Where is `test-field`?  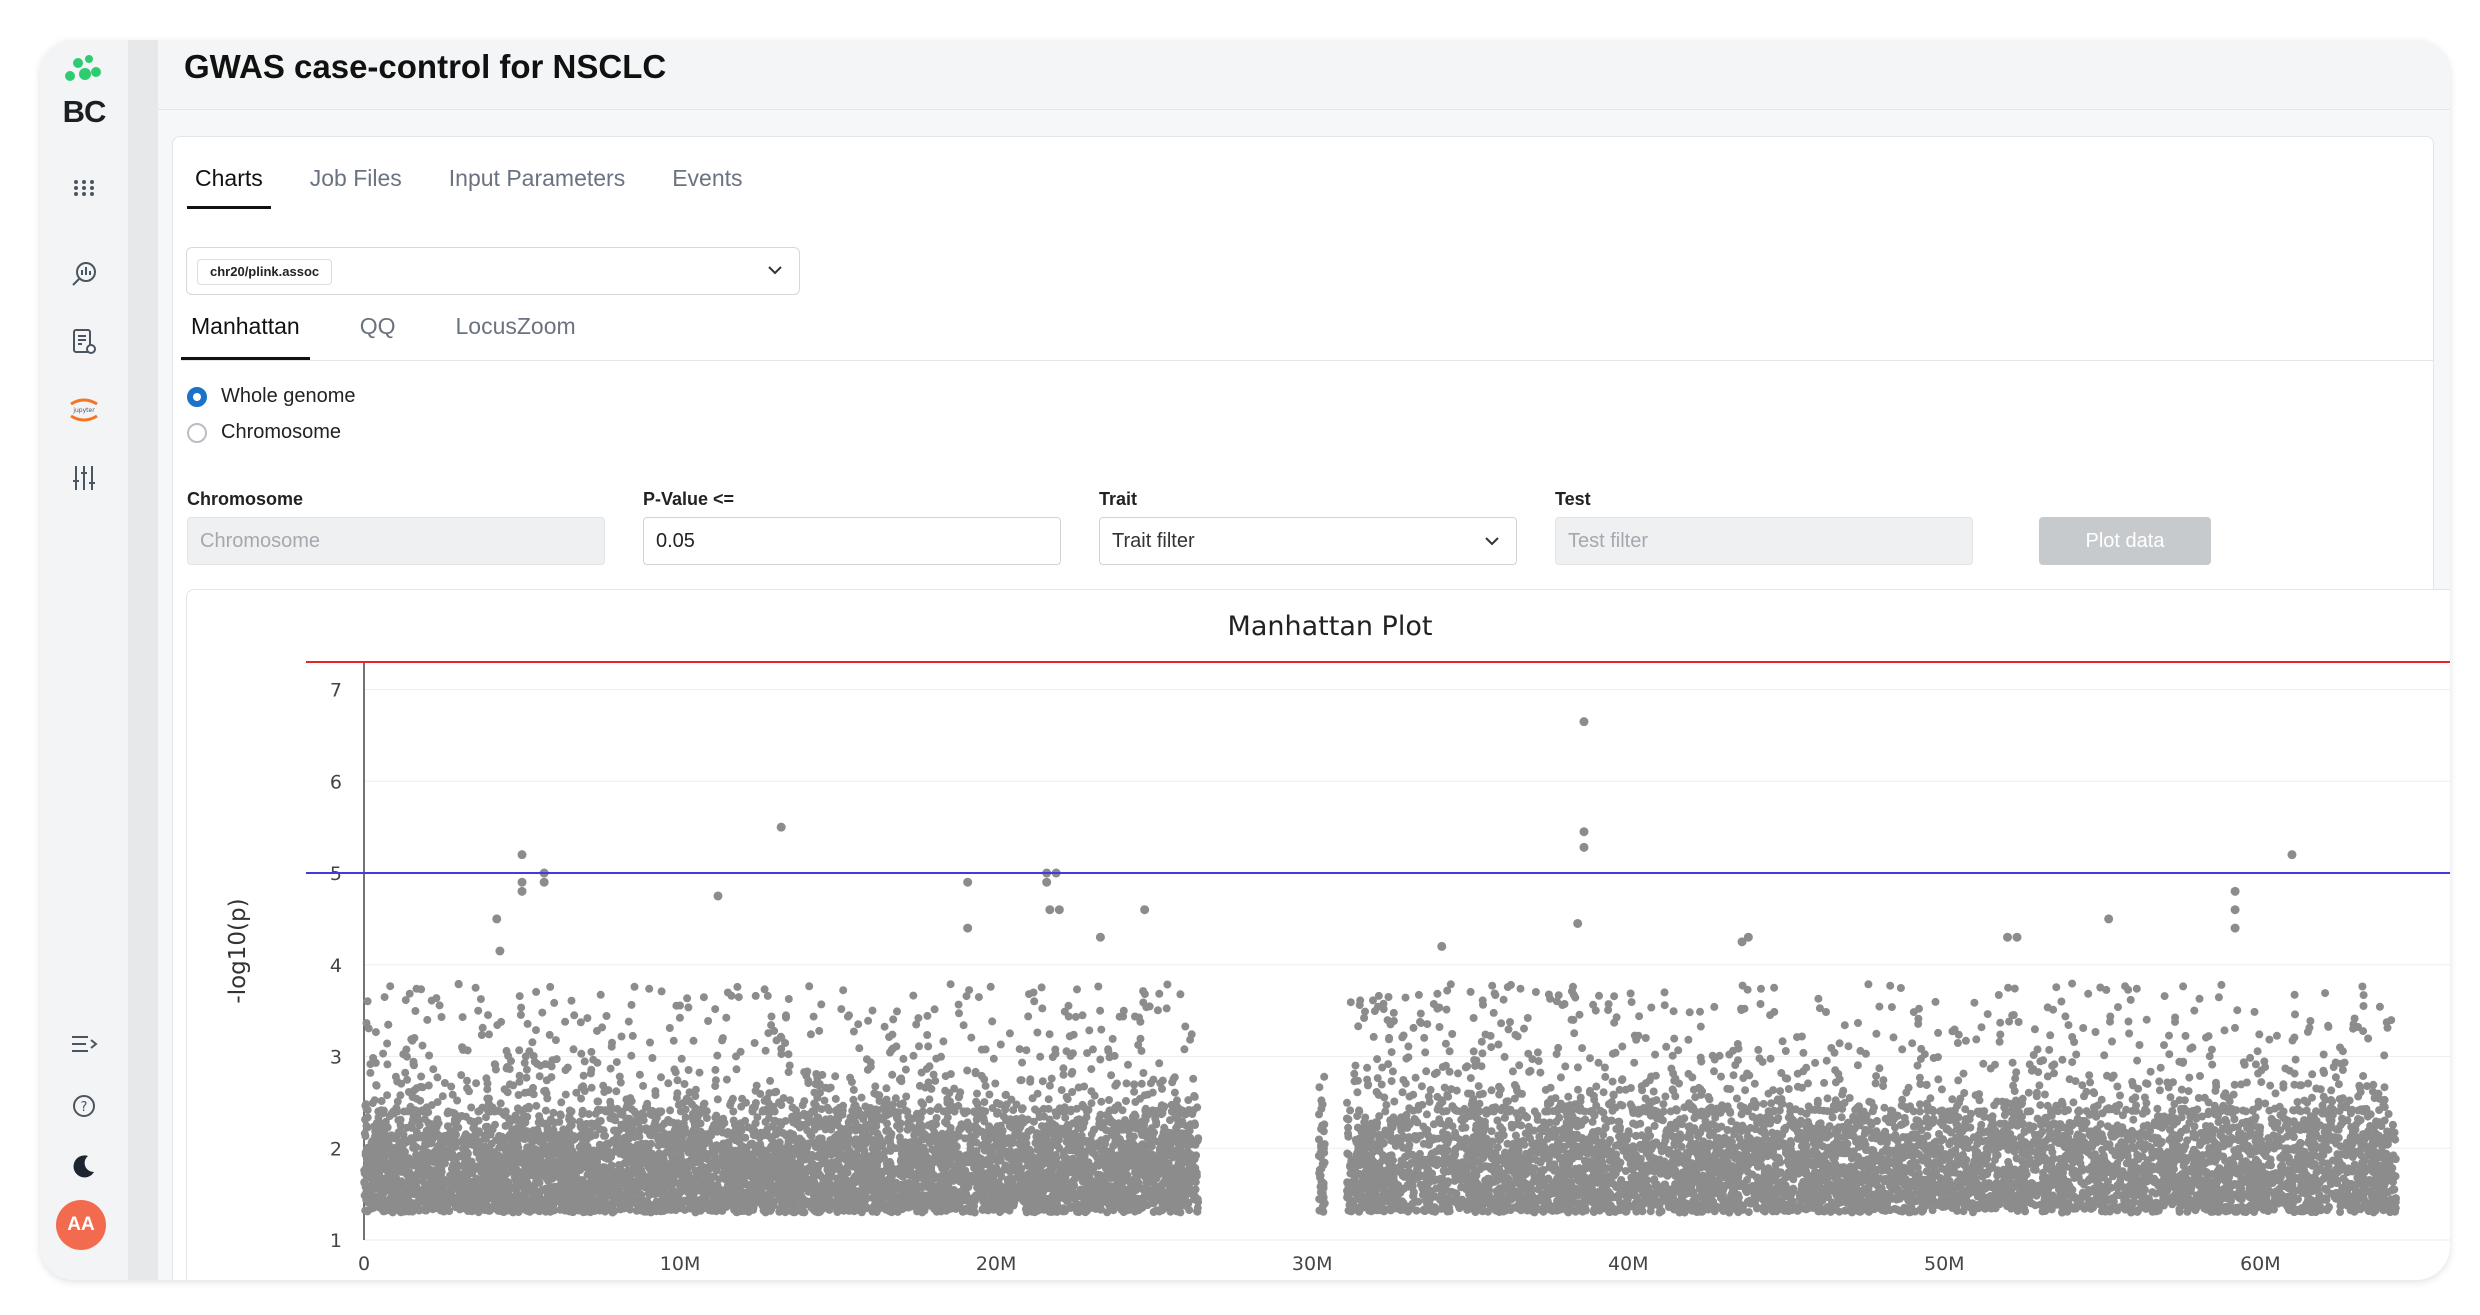
test-field is located at coordinates (1764, 541).